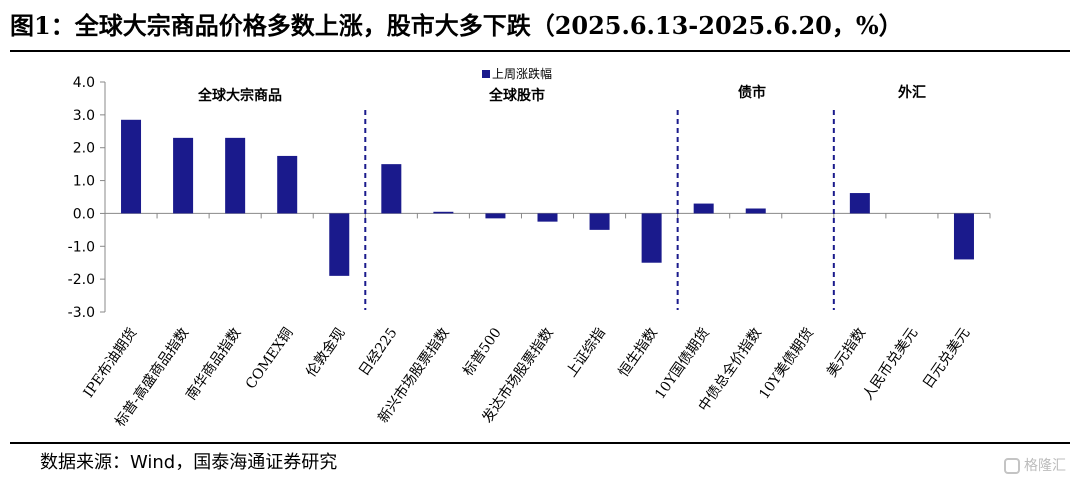 Image resolution: width=1080 pixels, height=483 pixels. What do you see at coordinates (787, 364) in the screenshot?
I see `x-tick-label: 10Y美债期货` at bounding box center [787, 364].